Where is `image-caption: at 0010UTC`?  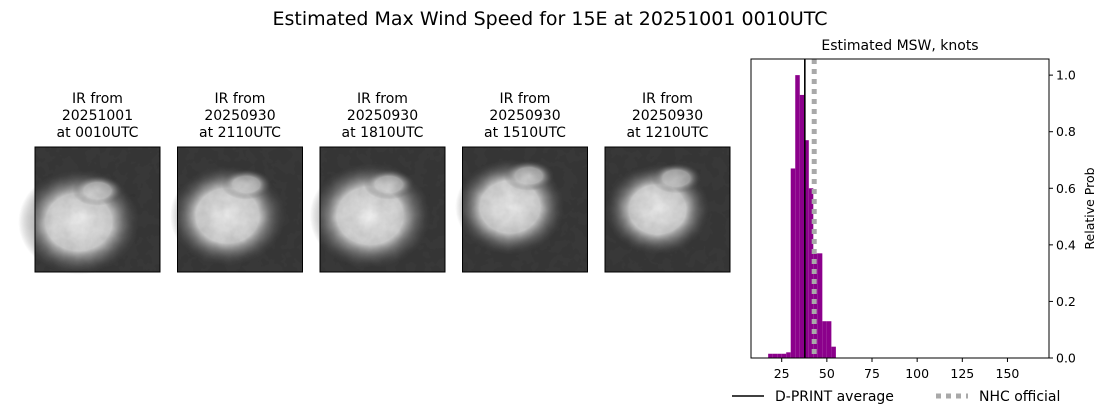
image-caption: at 0010UTC is located at coordinates (98, 133).